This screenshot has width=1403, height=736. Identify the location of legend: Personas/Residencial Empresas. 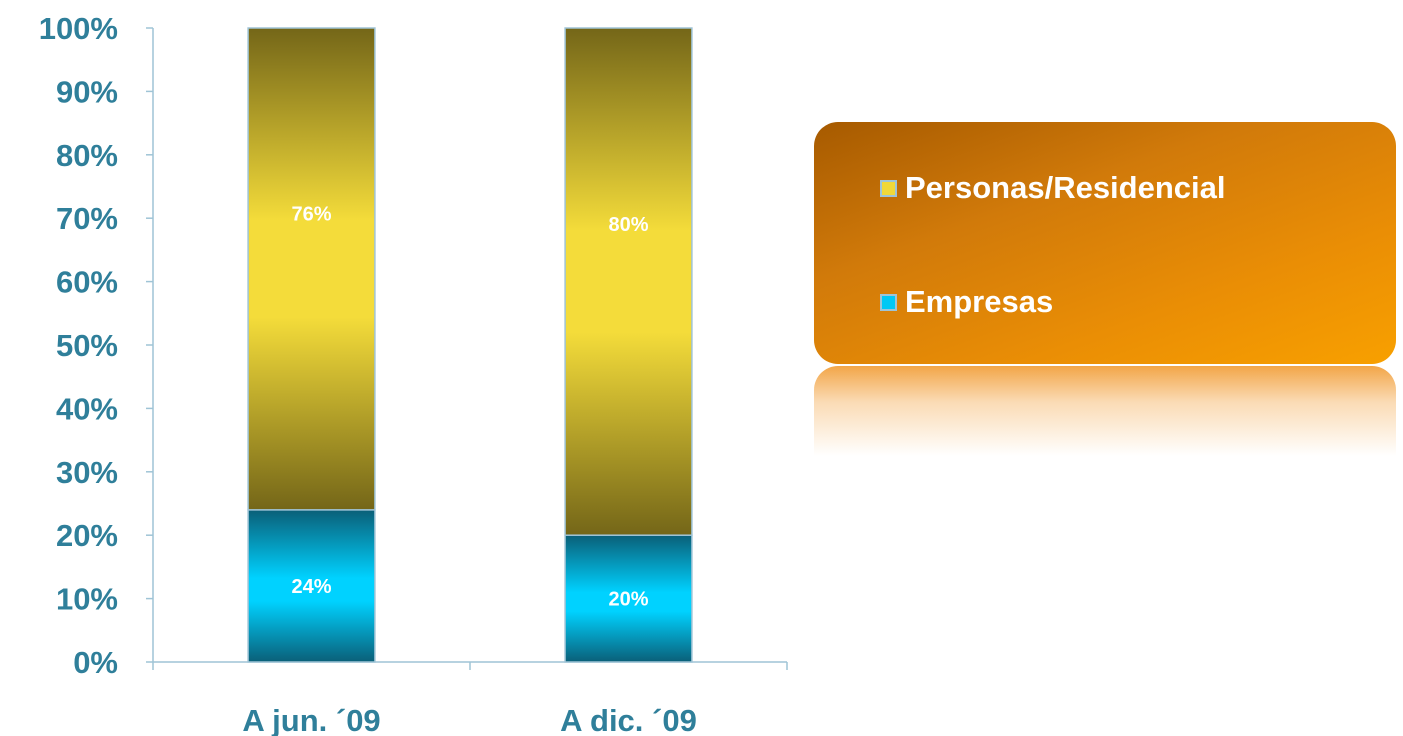
(1105, 243).